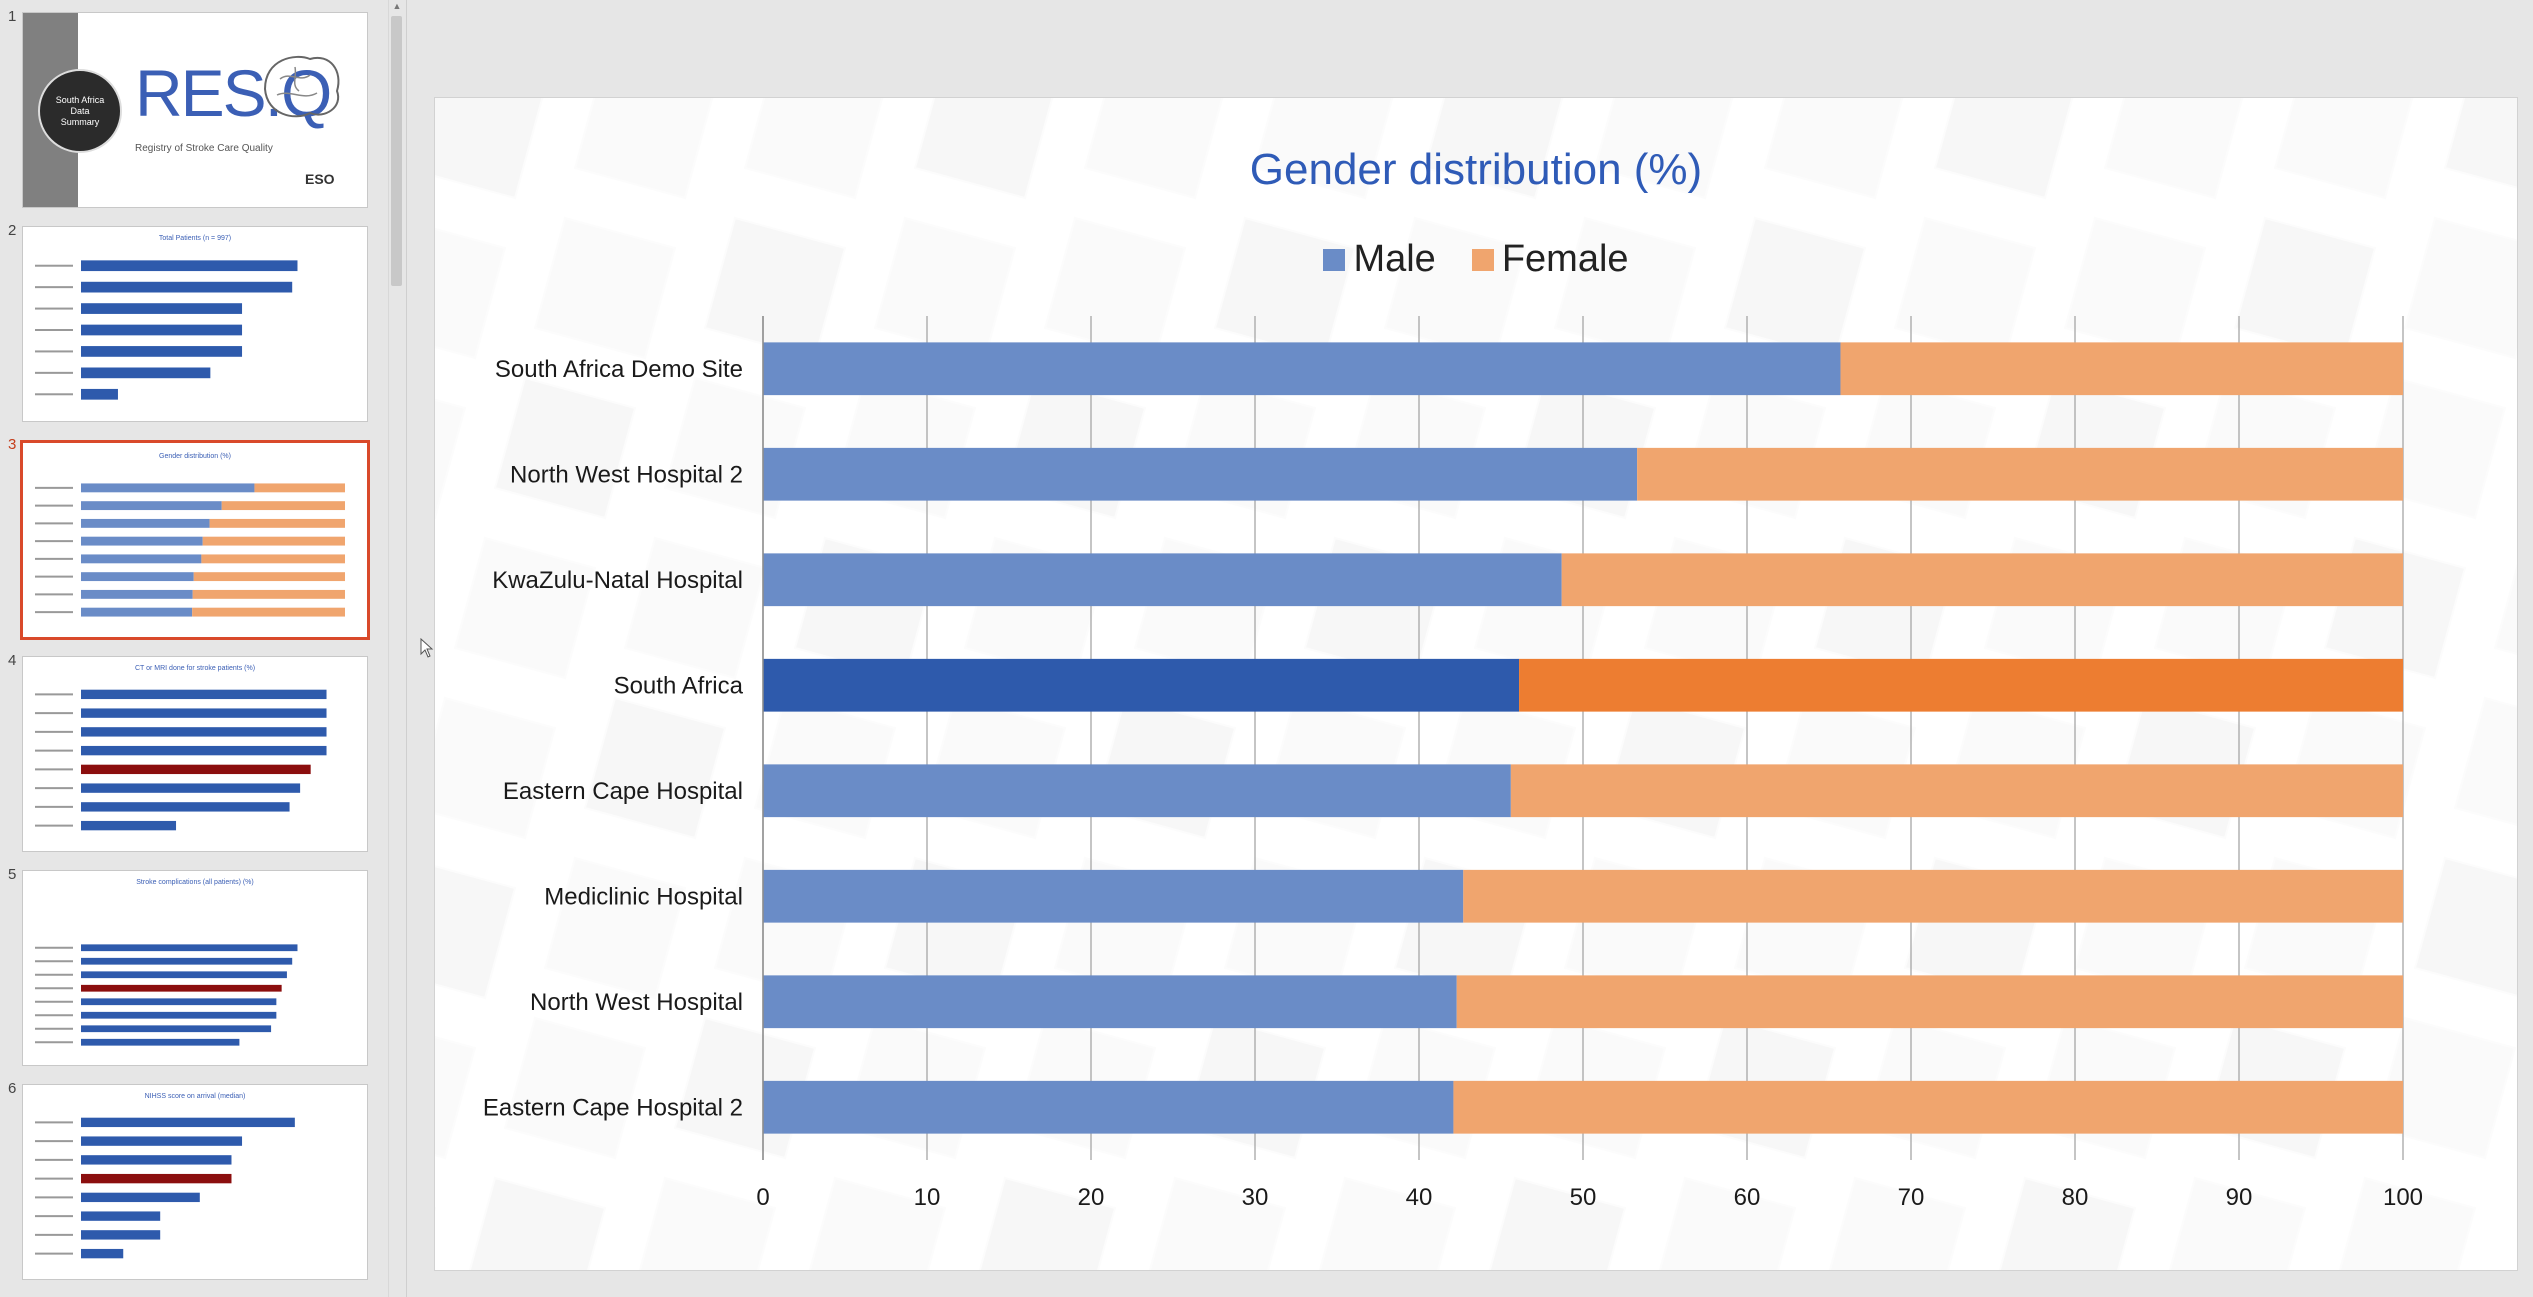  I want to click on slide-number: 2, so click(12, 230).